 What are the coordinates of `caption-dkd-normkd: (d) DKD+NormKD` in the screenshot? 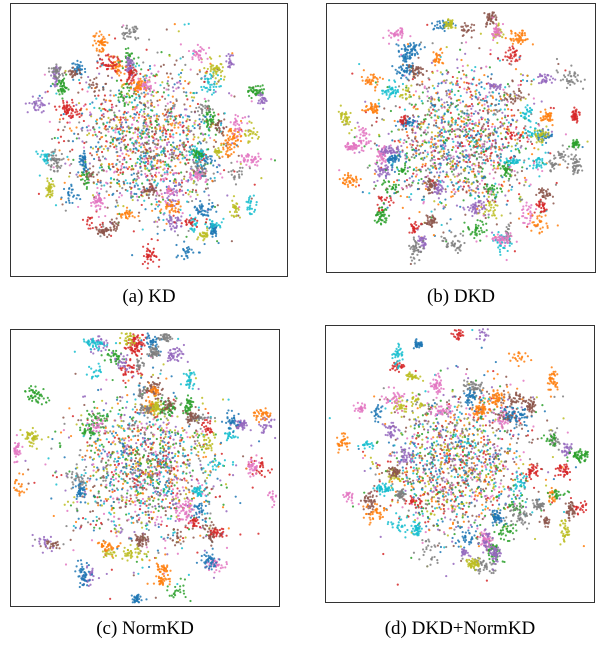 It's located at (460, 628).